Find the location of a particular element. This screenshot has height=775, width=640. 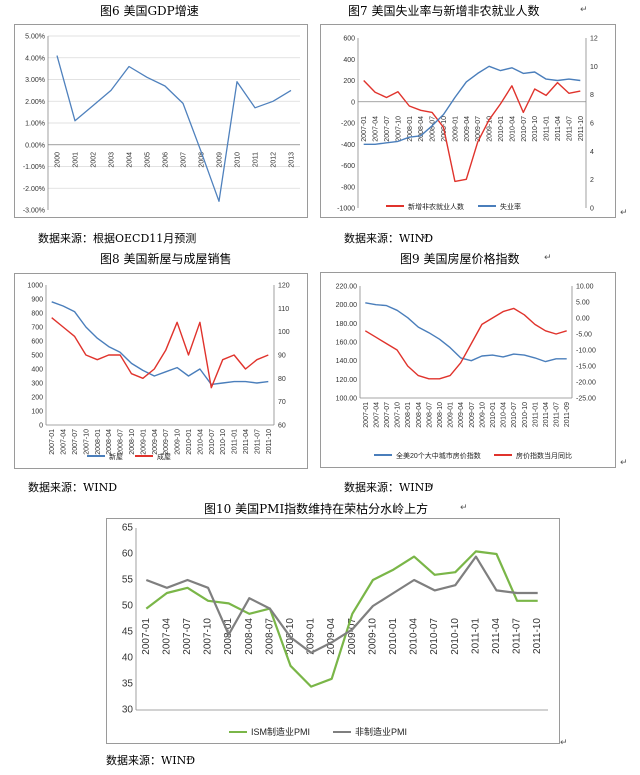

y-tick-label: 0 is located at coordinates (41, 426).